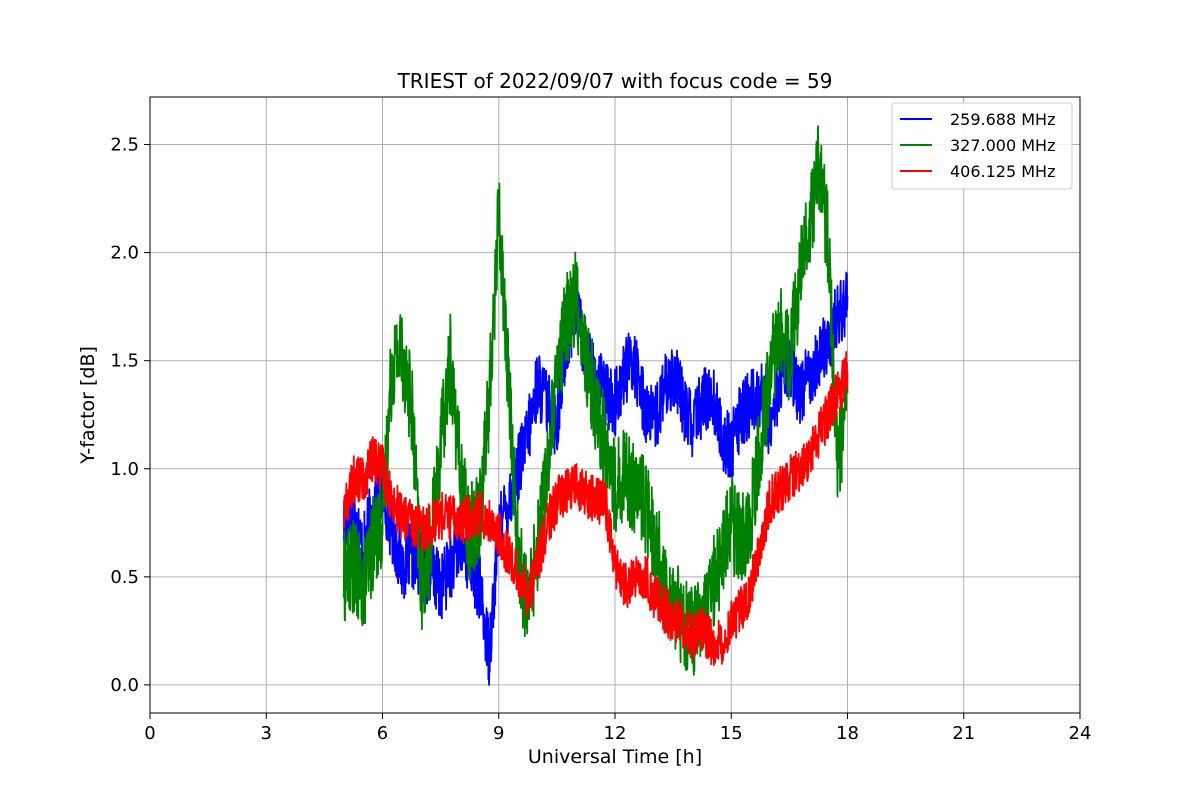 Image resolution: width=1200 pixels, height=800 pixels. I want to click on x-tick-label: 21, so click(963, 733).